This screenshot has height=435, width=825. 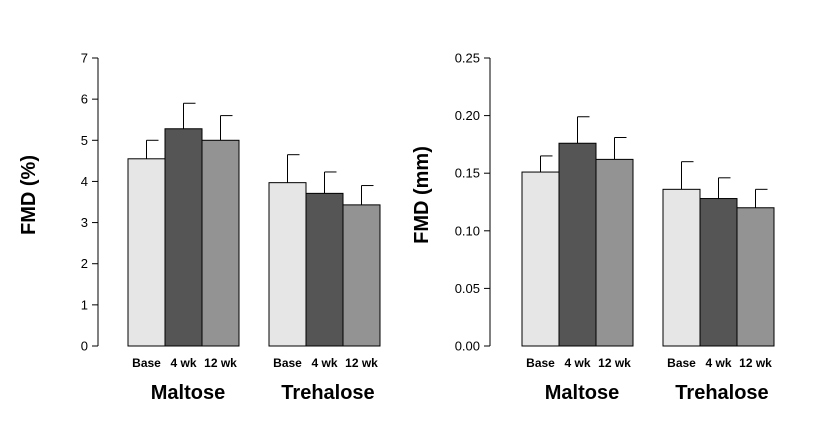 What do you see at coordinates (84, 58) in the screenshot?
I see `y-tick-label: 7` at bounding box center [84, 58].